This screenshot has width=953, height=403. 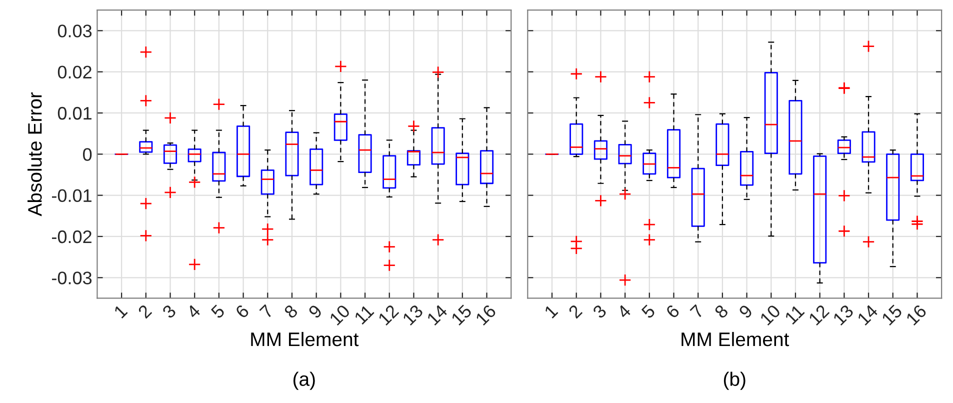 I want to click on y-tick-label: 0.01, so click(x=75, y=113).